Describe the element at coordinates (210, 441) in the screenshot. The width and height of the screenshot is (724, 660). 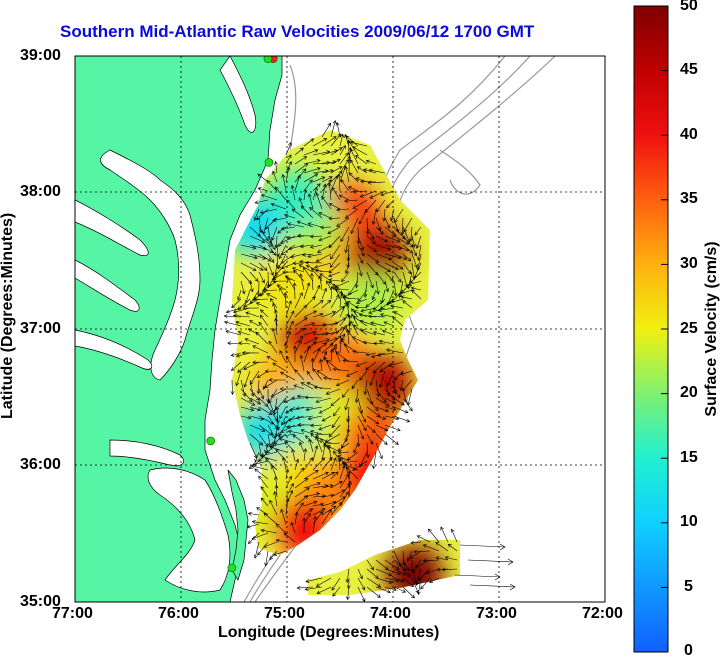
I see `station-marker` at that location.